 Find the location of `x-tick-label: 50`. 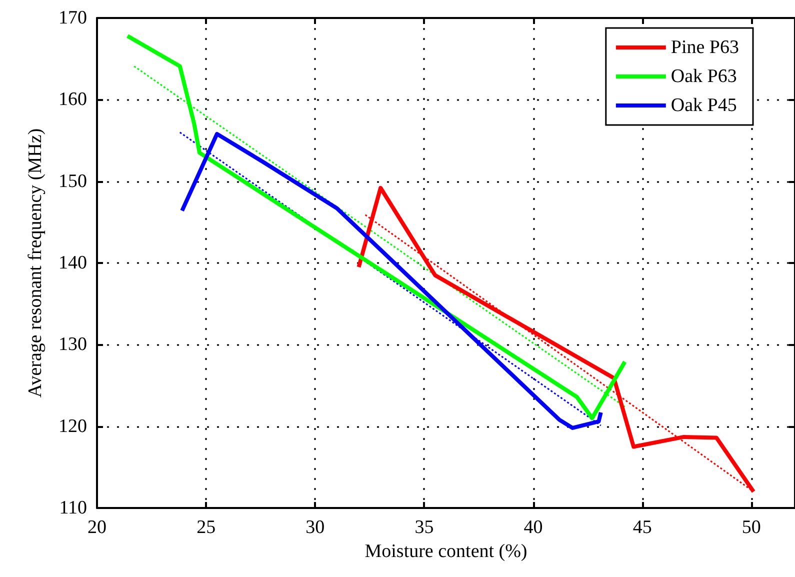

x-tick-label: 50 is located at coordinates (751, 527).